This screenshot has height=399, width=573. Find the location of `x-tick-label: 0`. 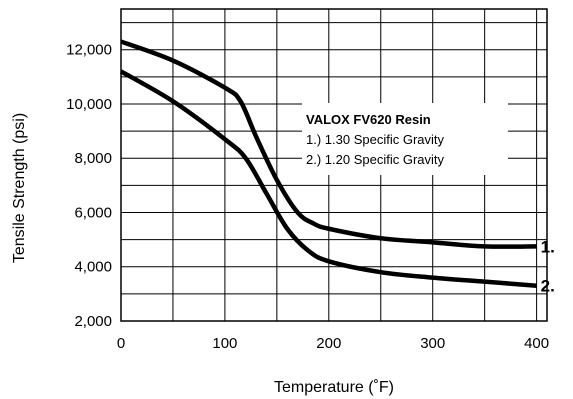

x-tick-label: 0 is located at coordinates (121, 343).